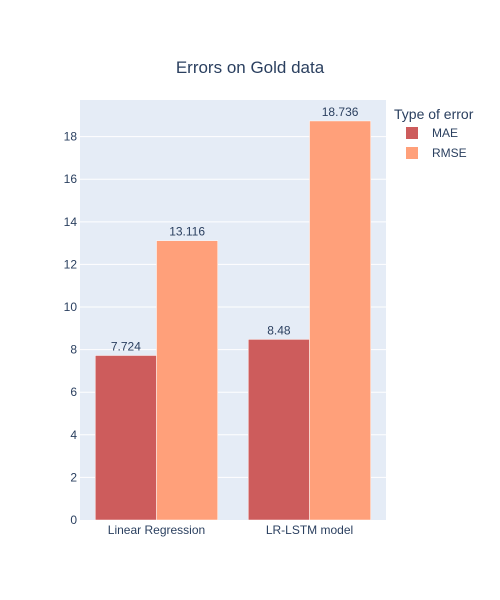 This screenshot has width=500, height=600. What do you see at coordinates (71, 179) in the screenshot?
I see `y-tick-label: 16` at bounding box center [71, 179].